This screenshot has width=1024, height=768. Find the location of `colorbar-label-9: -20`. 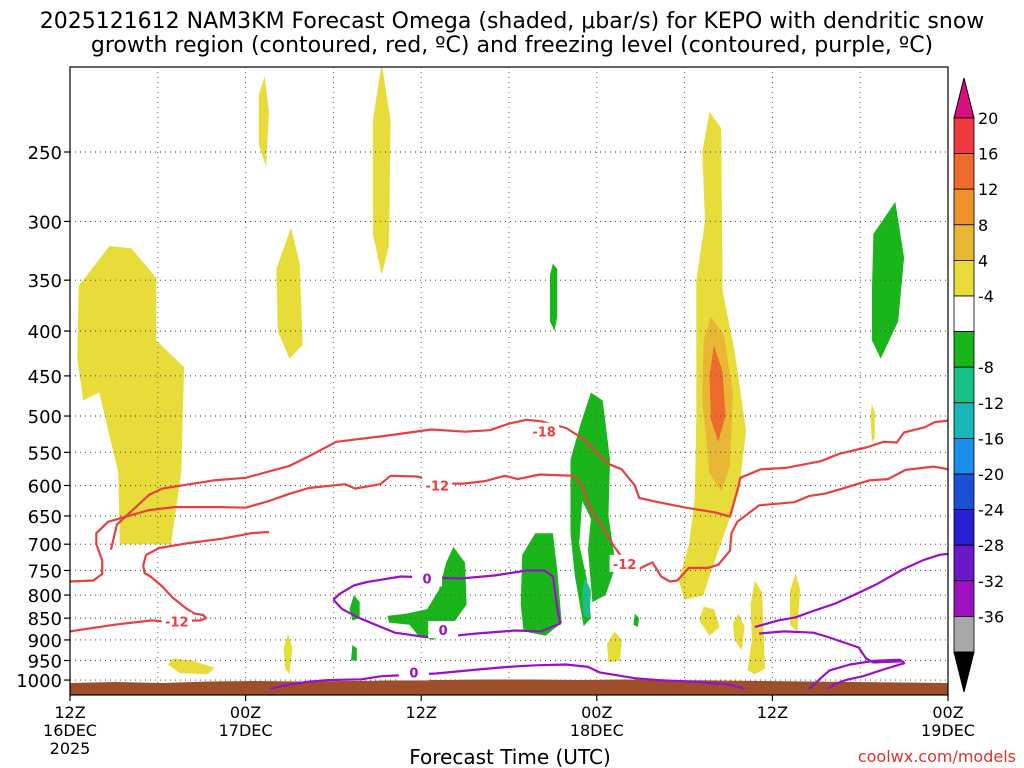

colorbar-label-9: -20 is located at coordinates (991, 474).